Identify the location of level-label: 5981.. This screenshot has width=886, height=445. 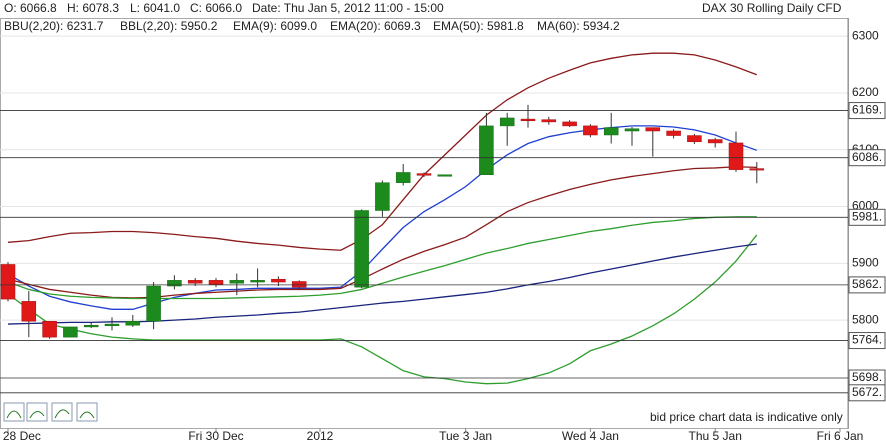
(867, 216).